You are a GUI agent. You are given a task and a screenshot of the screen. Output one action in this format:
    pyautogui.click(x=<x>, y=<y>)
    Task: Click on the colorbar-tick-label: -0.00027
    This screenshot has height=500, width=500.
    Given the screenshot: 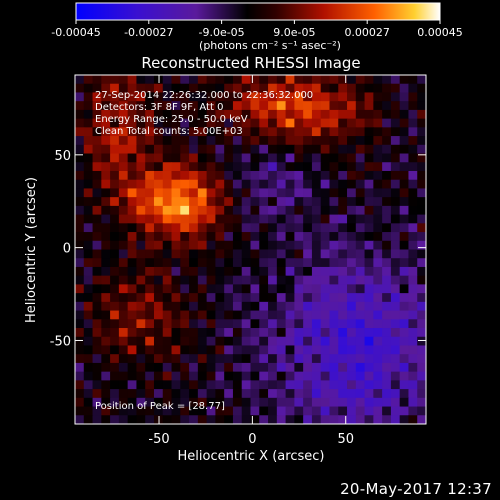 What is the action you would take?
    pyautogui.click(x=148, y=32)
    